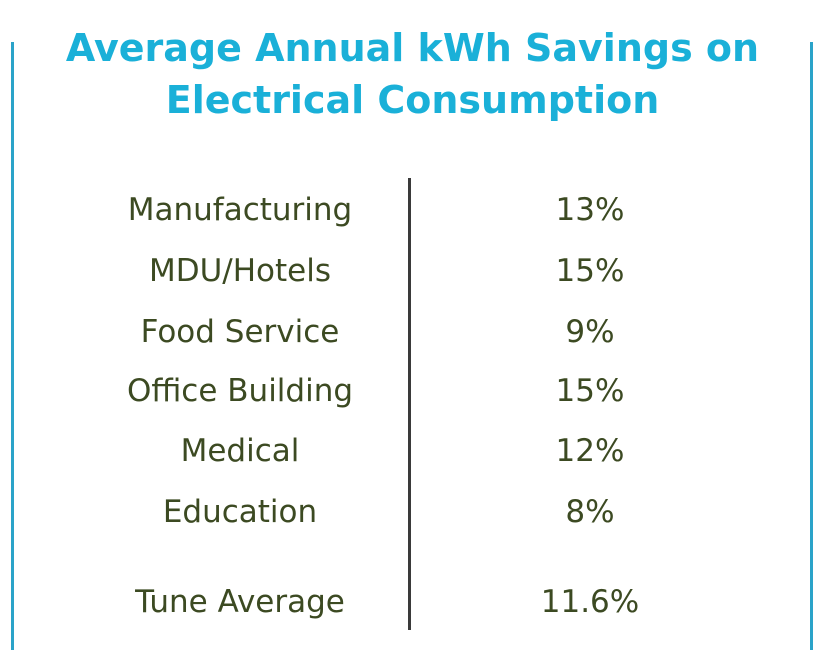  I want to click on category-label: Manufacturing, so click(240, 210).